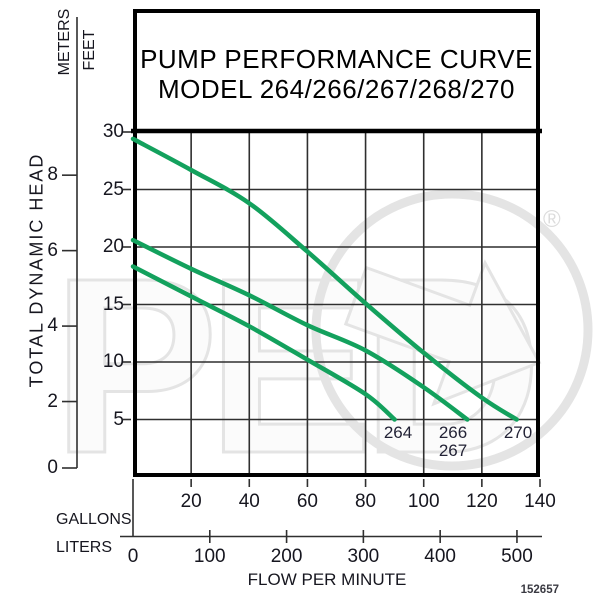 The width and height of the screenshot is (600, 600). What do you see at coordinates (363, 556) in the screenshot?
I see `liters-tick-label: 300` at bounding box center [363, 556].